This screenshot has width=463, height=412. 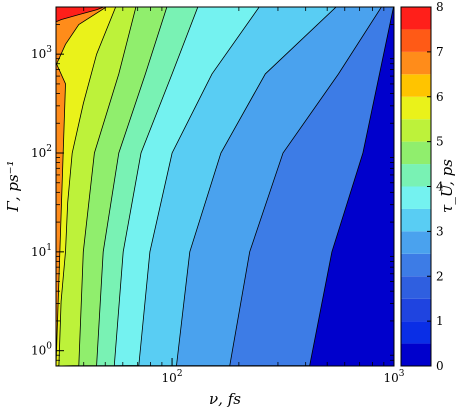 What do you see at coordinates (440, 321) in the screenshot?
I see `colorbar-tick-label: 1` at bounding box center [440, 321].